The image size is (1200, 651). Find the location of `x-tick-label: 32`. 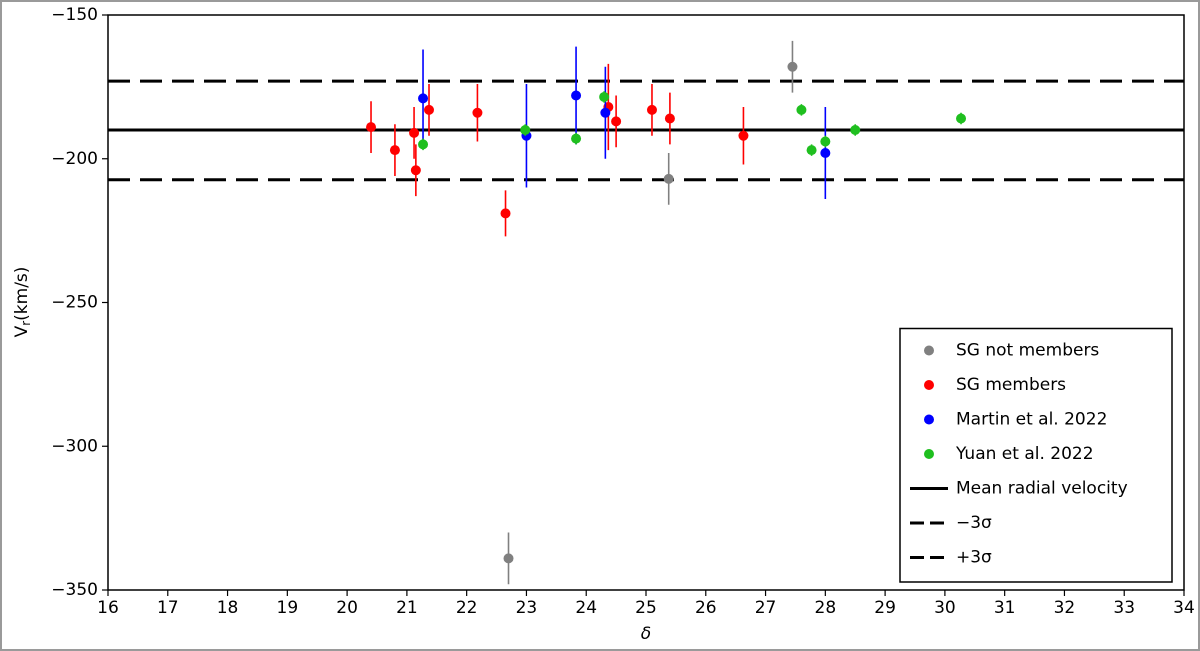

x-tick-label: 32 is located at coordinates (1065, 608).